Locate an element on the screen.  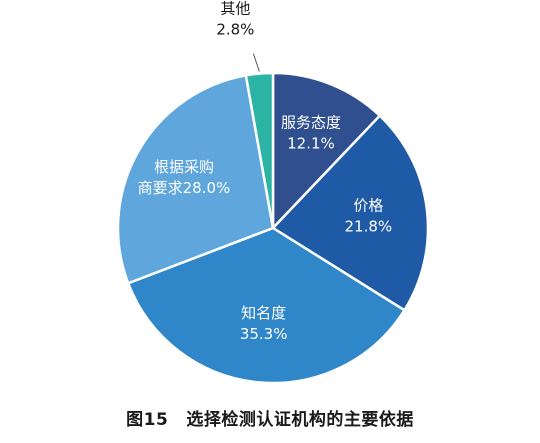
slice-name-value-label: 商要求28.0% is located at coordinates (184, 188).